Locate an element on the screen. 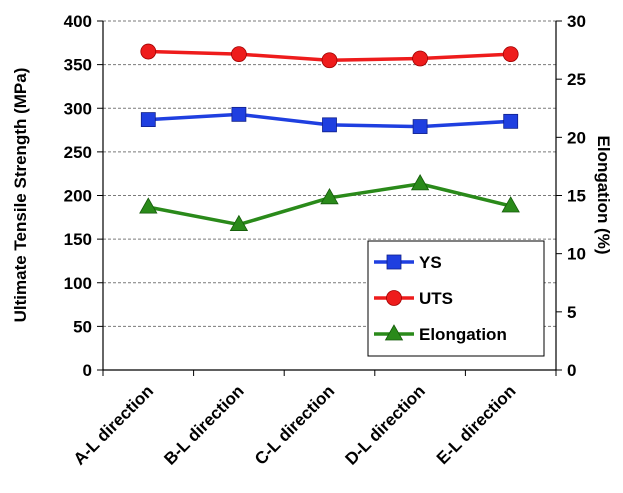 Image resolution: width=623 pixels, height=493 pixels. left-tick-label: 200 is located at coordinates (78, 196).